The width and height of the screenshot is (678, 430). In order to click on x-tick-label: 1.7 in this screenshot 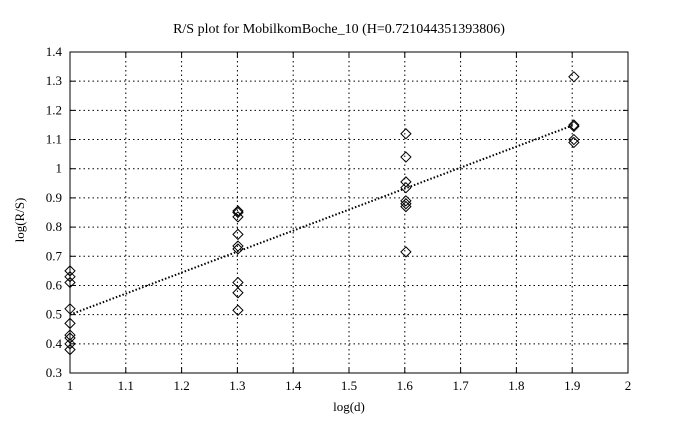, I will do `click(460, 385)`.